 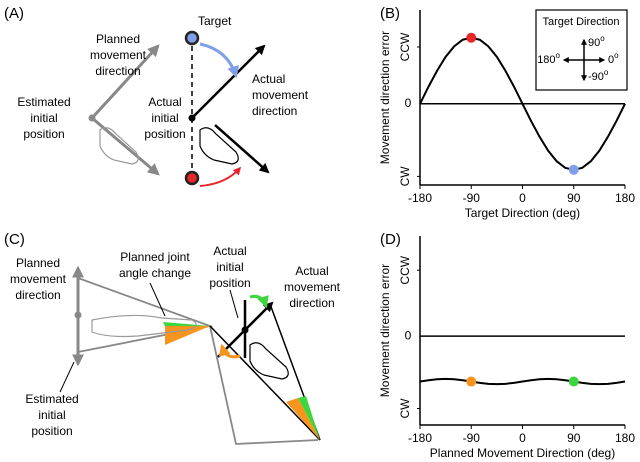 I want to click on direction-value: 90, so click(x=594, y=43).